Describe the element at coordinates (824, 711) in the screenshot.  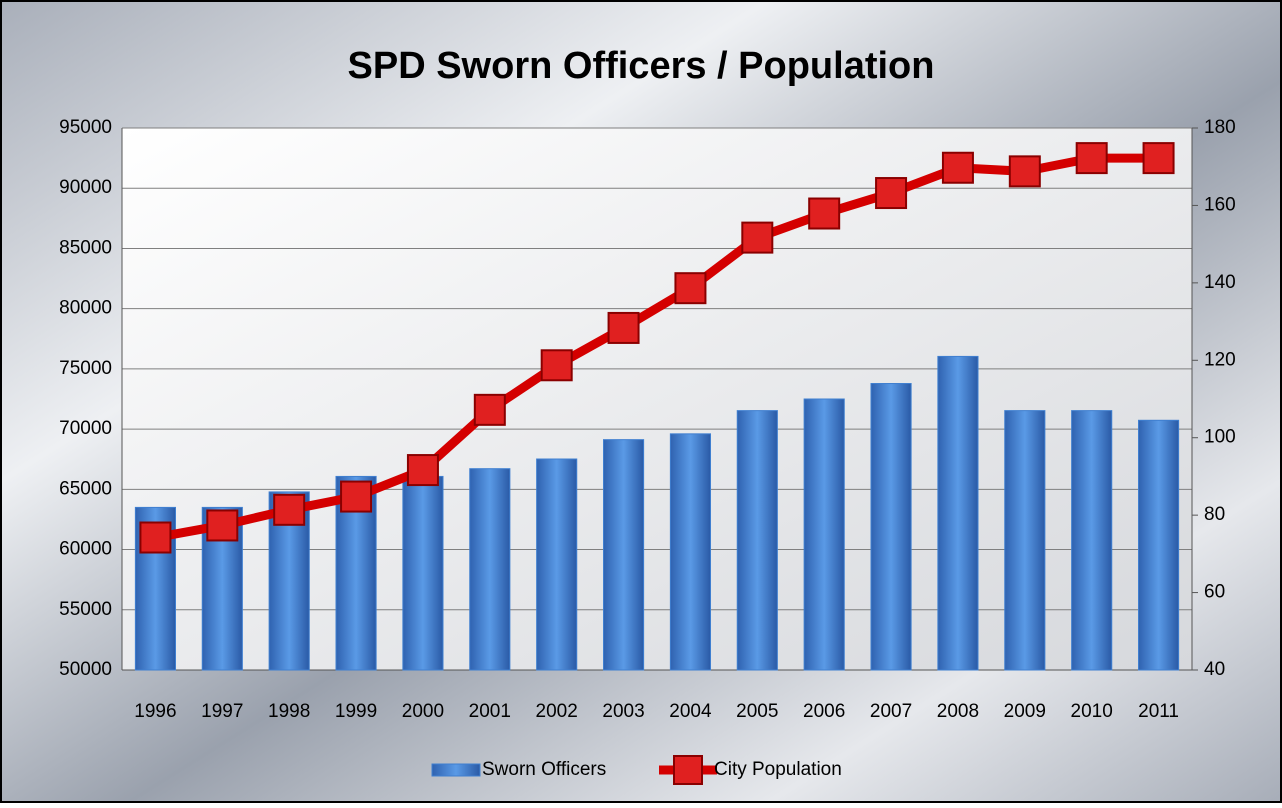
I see `x-tick-label: 2006` at that location.